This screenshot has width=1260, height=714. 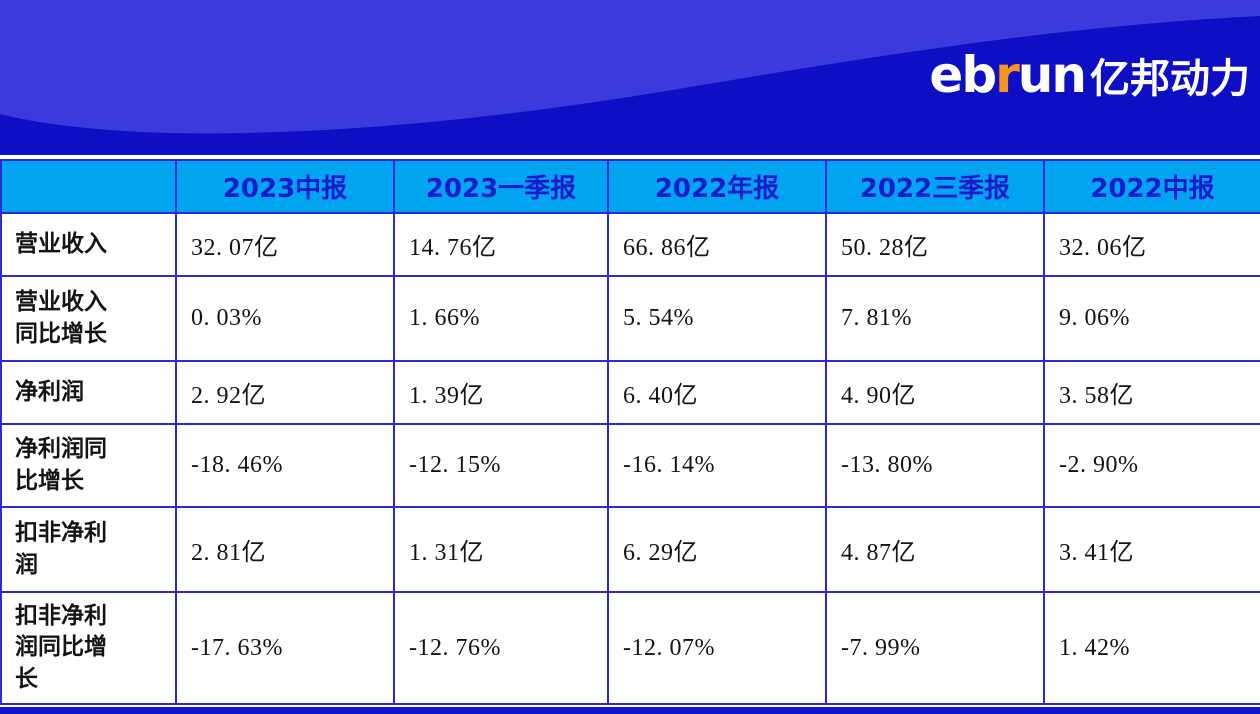 What do you see at coordinates (88, 465) in the screenshot?
I see `row-label: 净利润同比增长` at bounding box center [88, 465].